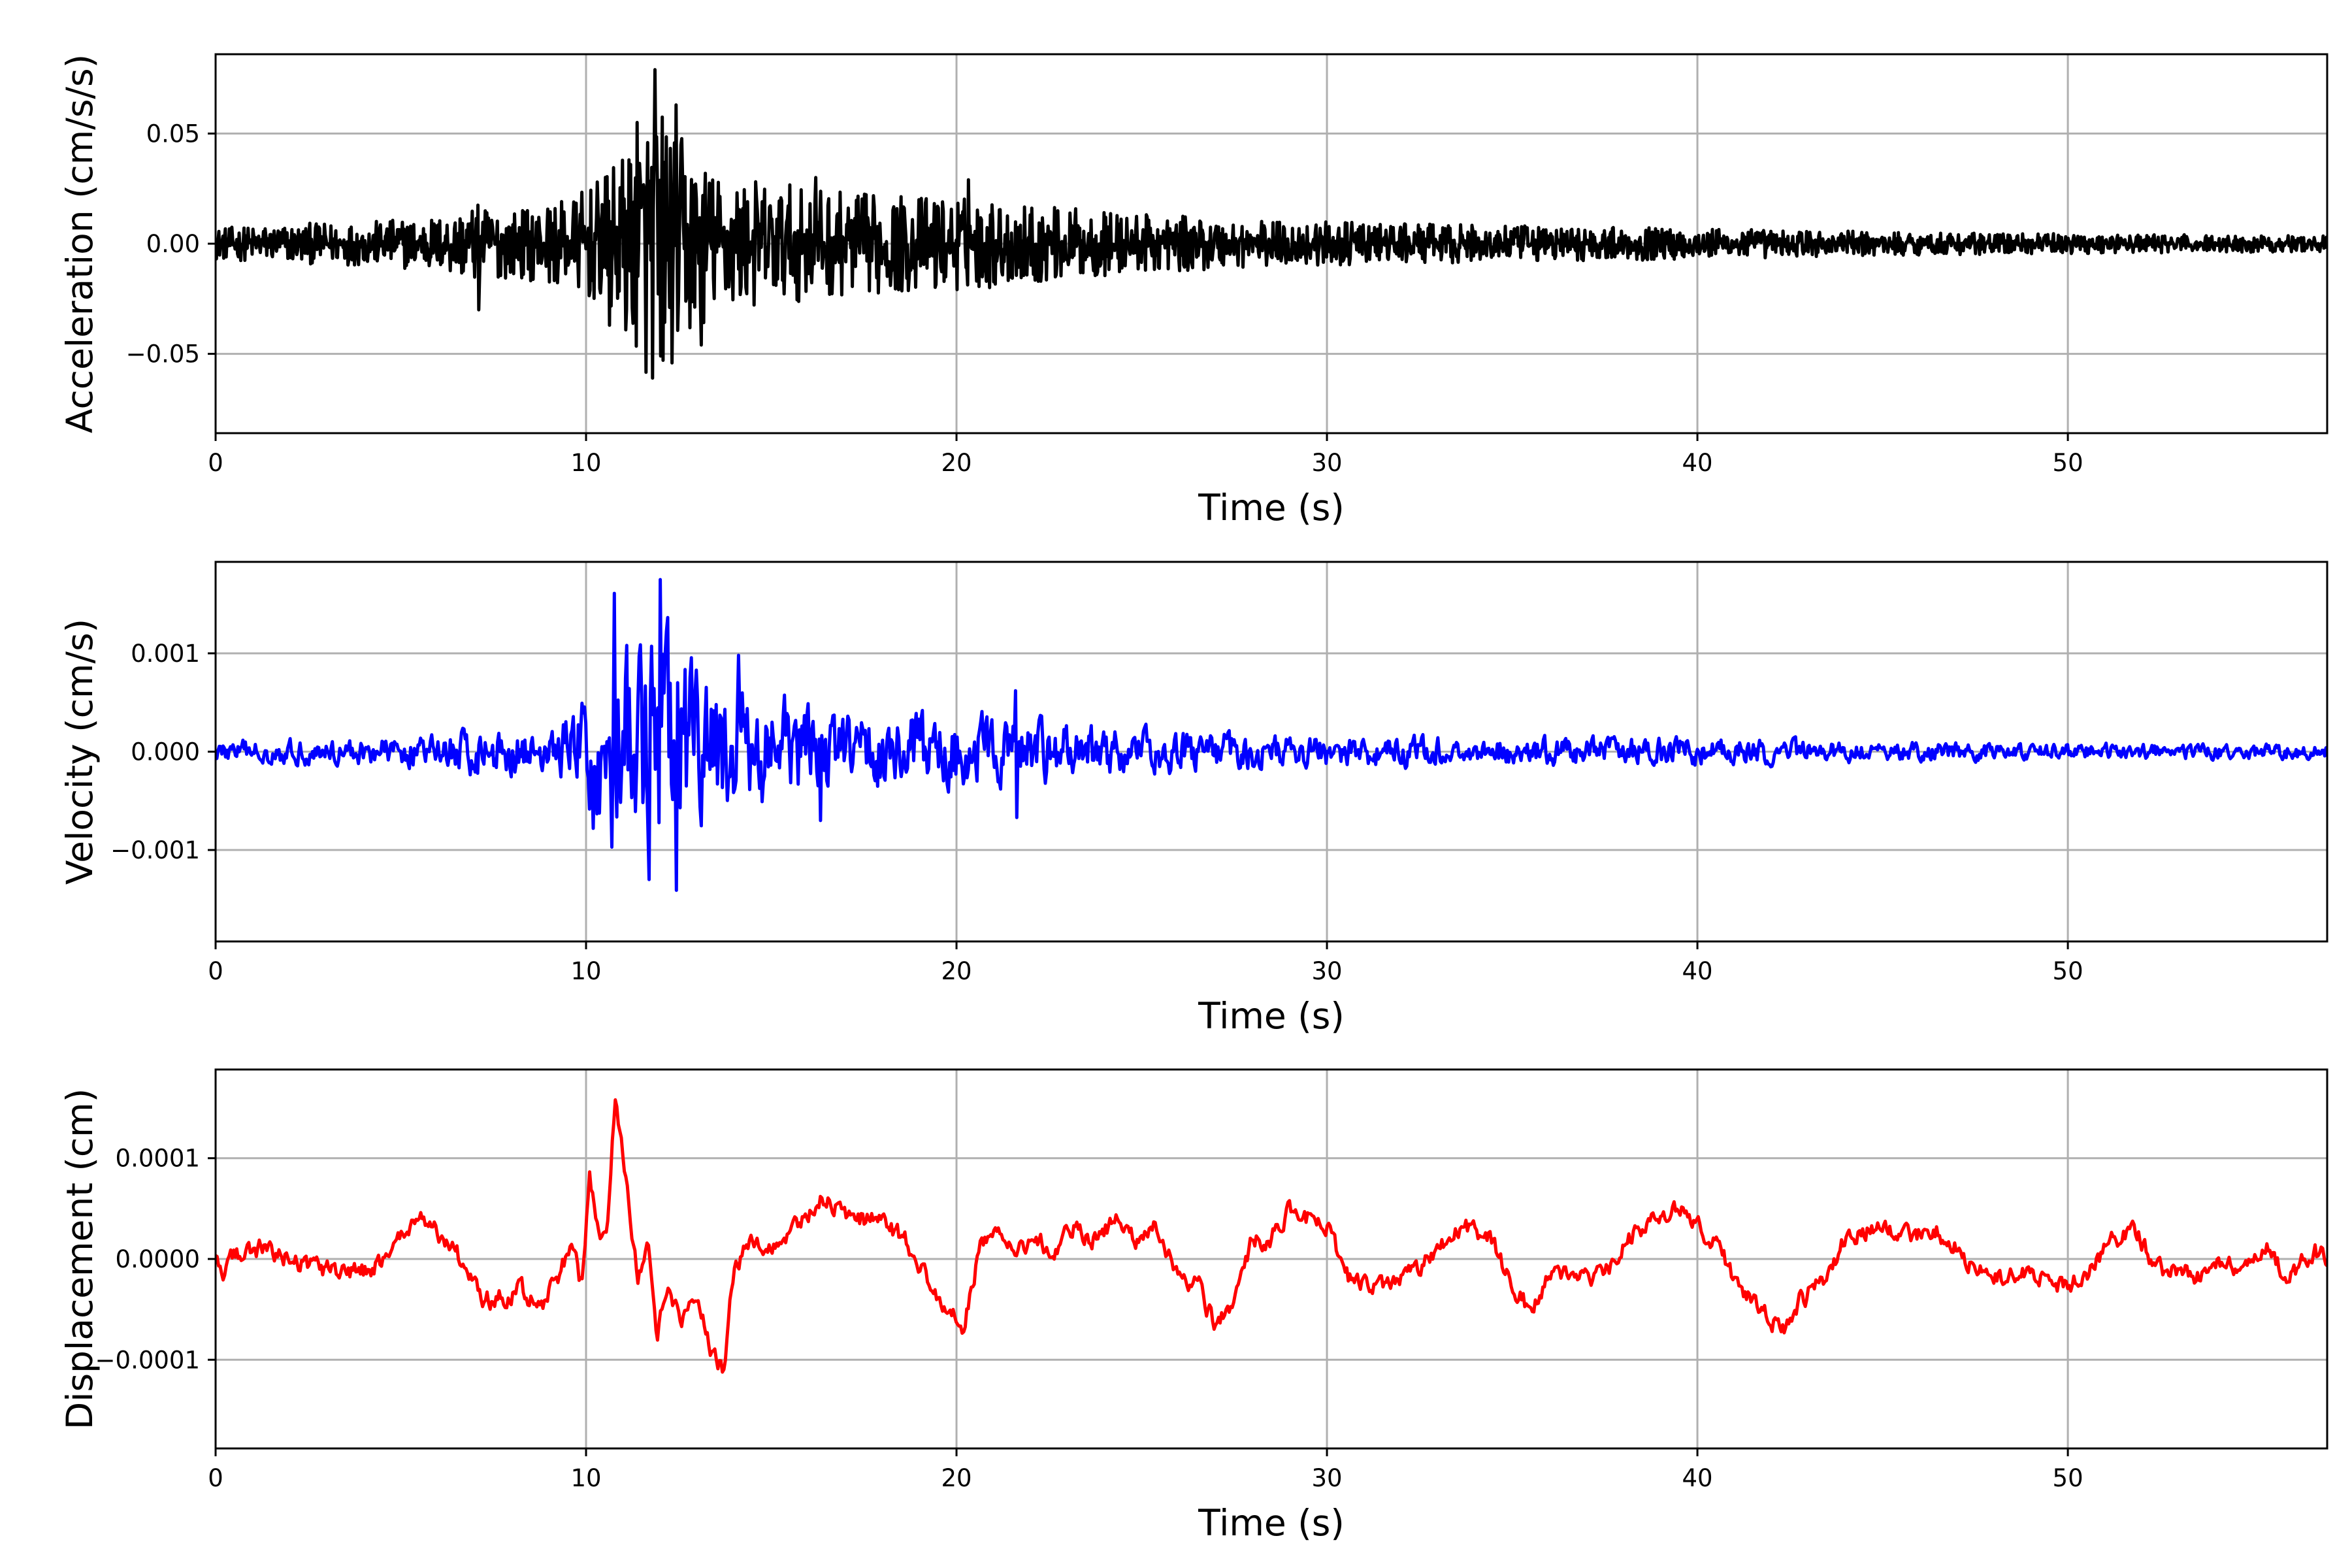  I want to click on velocity-y-tick-label: 0.001, so click(165, 654).